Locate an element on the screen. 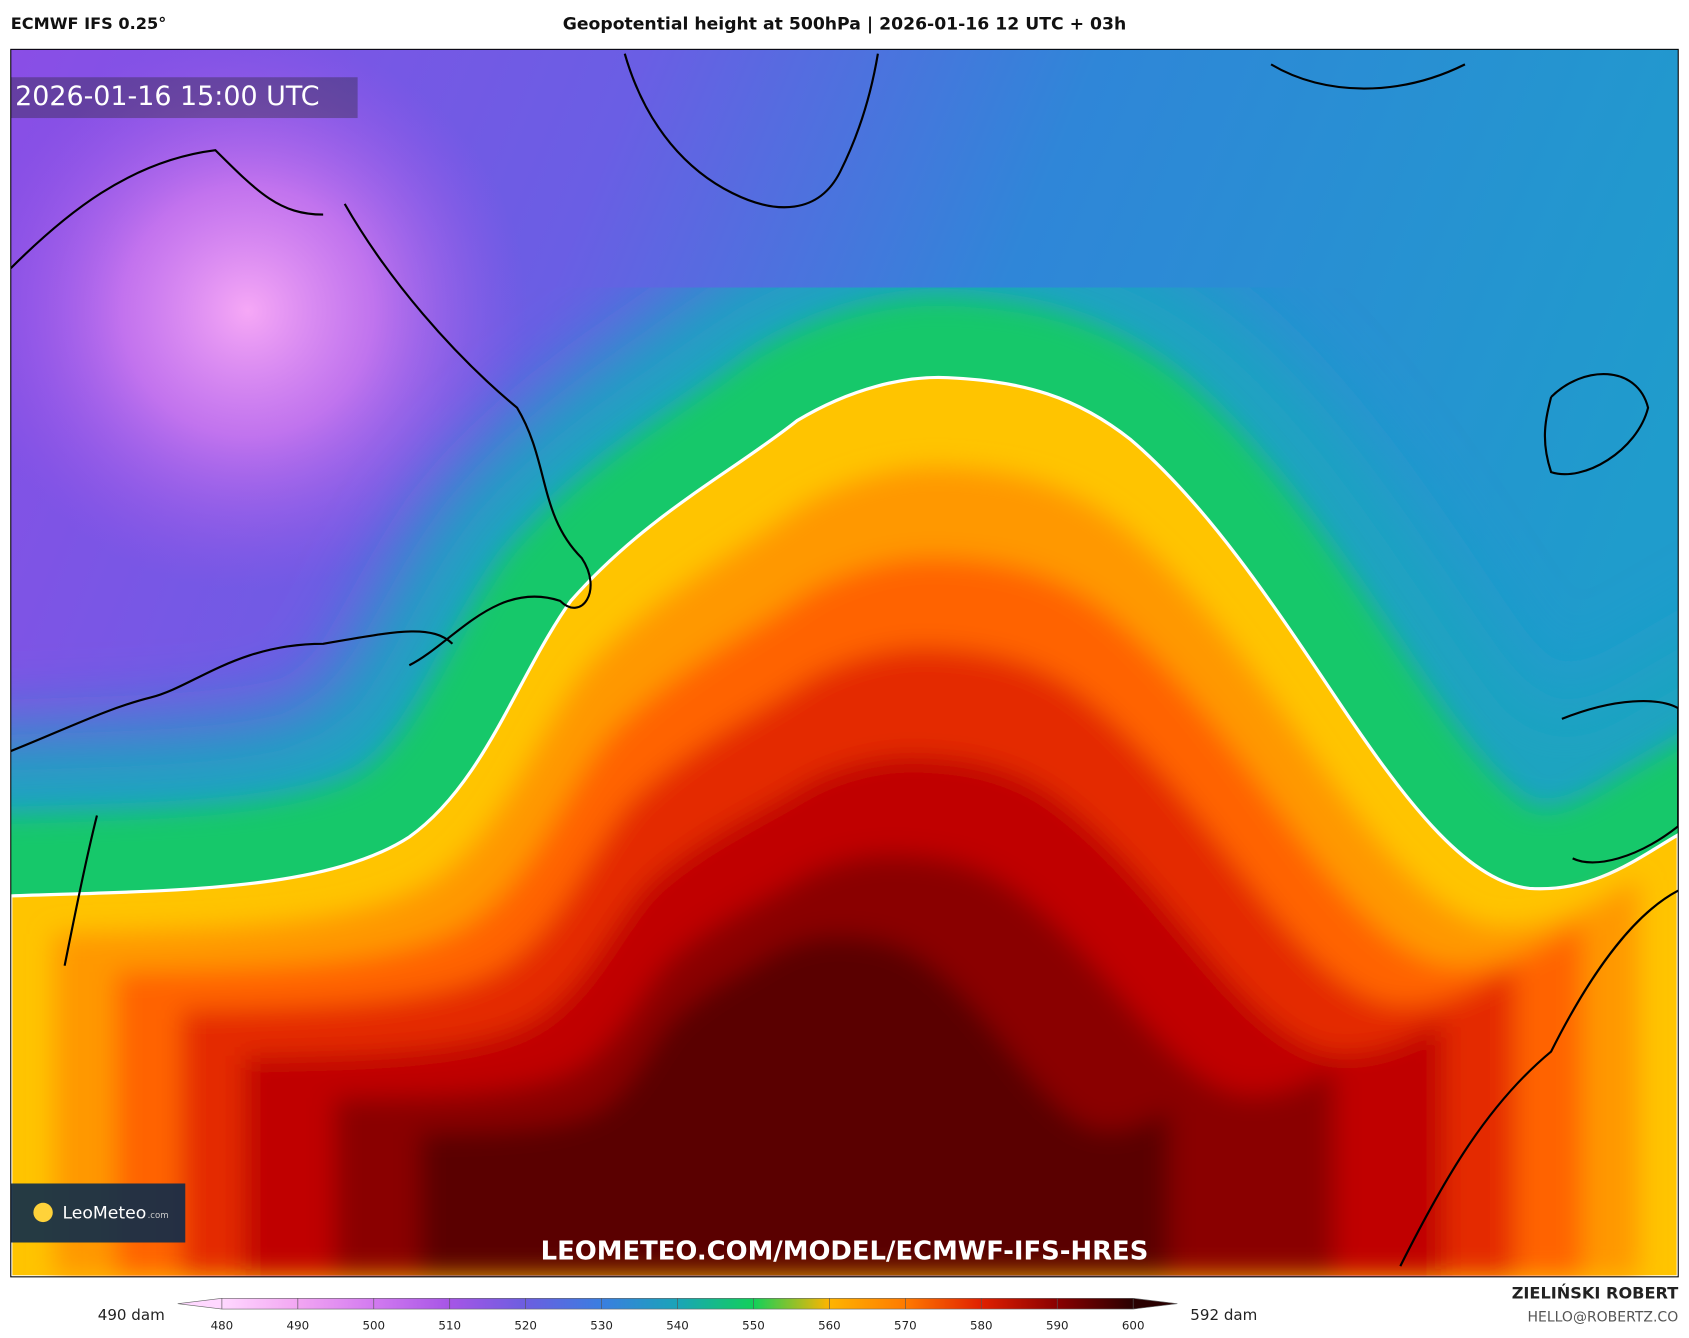 The height and width of the screenshot is (1338, 1689). email: HELLO@ROBERTZ.CO is located at coordinates (1602, 1318).